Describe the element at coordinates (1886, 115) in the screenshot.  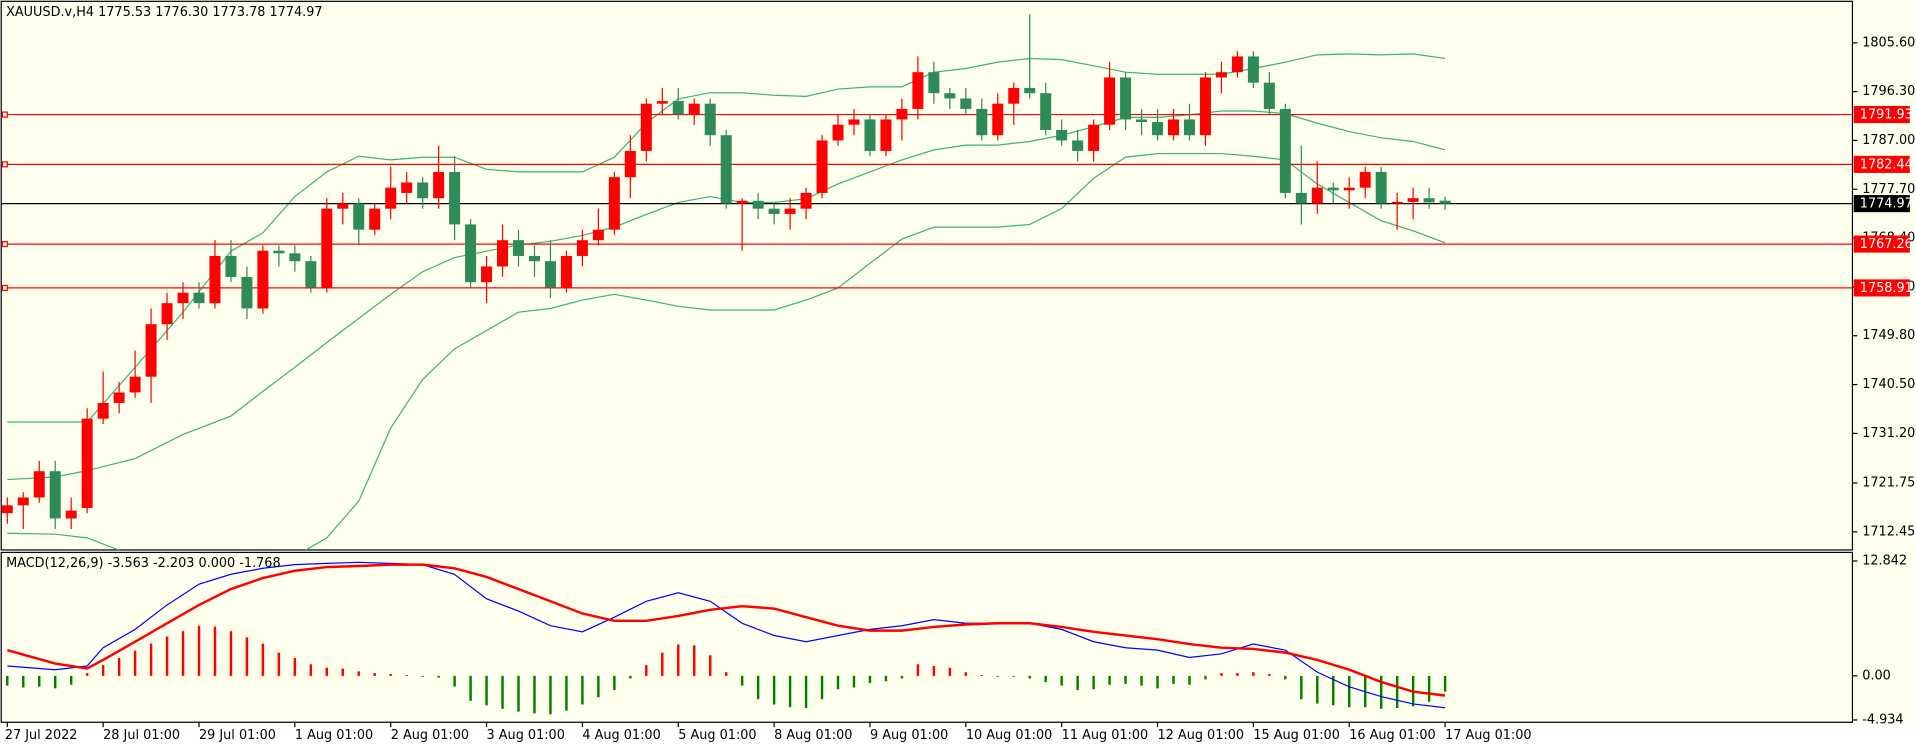
I see `level-label: 1791.93` at that location.